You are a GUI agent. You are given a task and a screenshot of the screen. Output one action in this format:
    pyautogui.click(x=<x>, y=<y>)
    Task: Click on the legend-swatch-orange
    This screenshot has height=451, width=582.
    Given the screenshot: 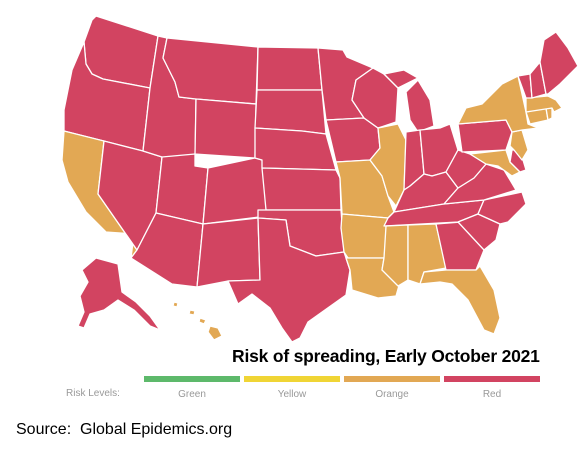 What is the action you would take?
    pyautogui.click(x=392, y=379)
    